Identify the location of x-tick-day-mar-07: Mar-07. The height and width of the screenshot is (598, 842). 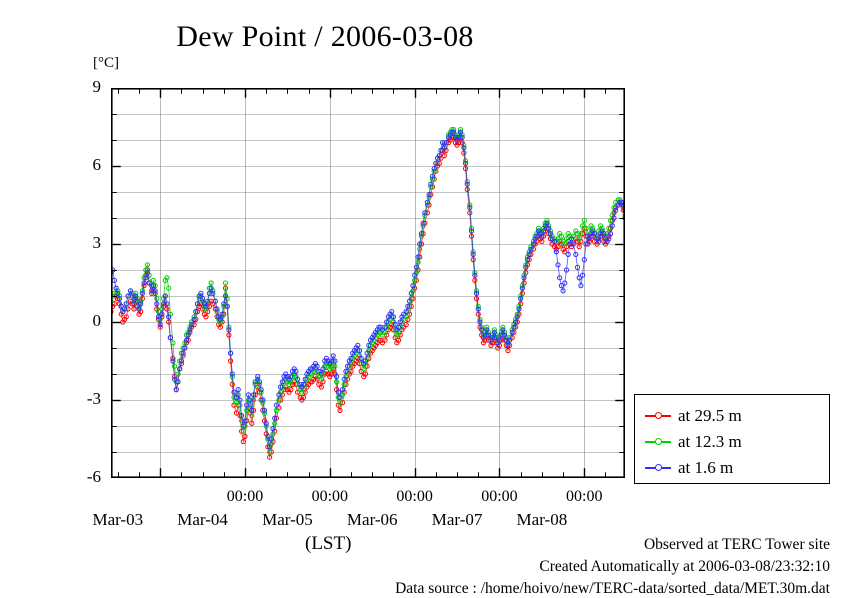
(457, 519).